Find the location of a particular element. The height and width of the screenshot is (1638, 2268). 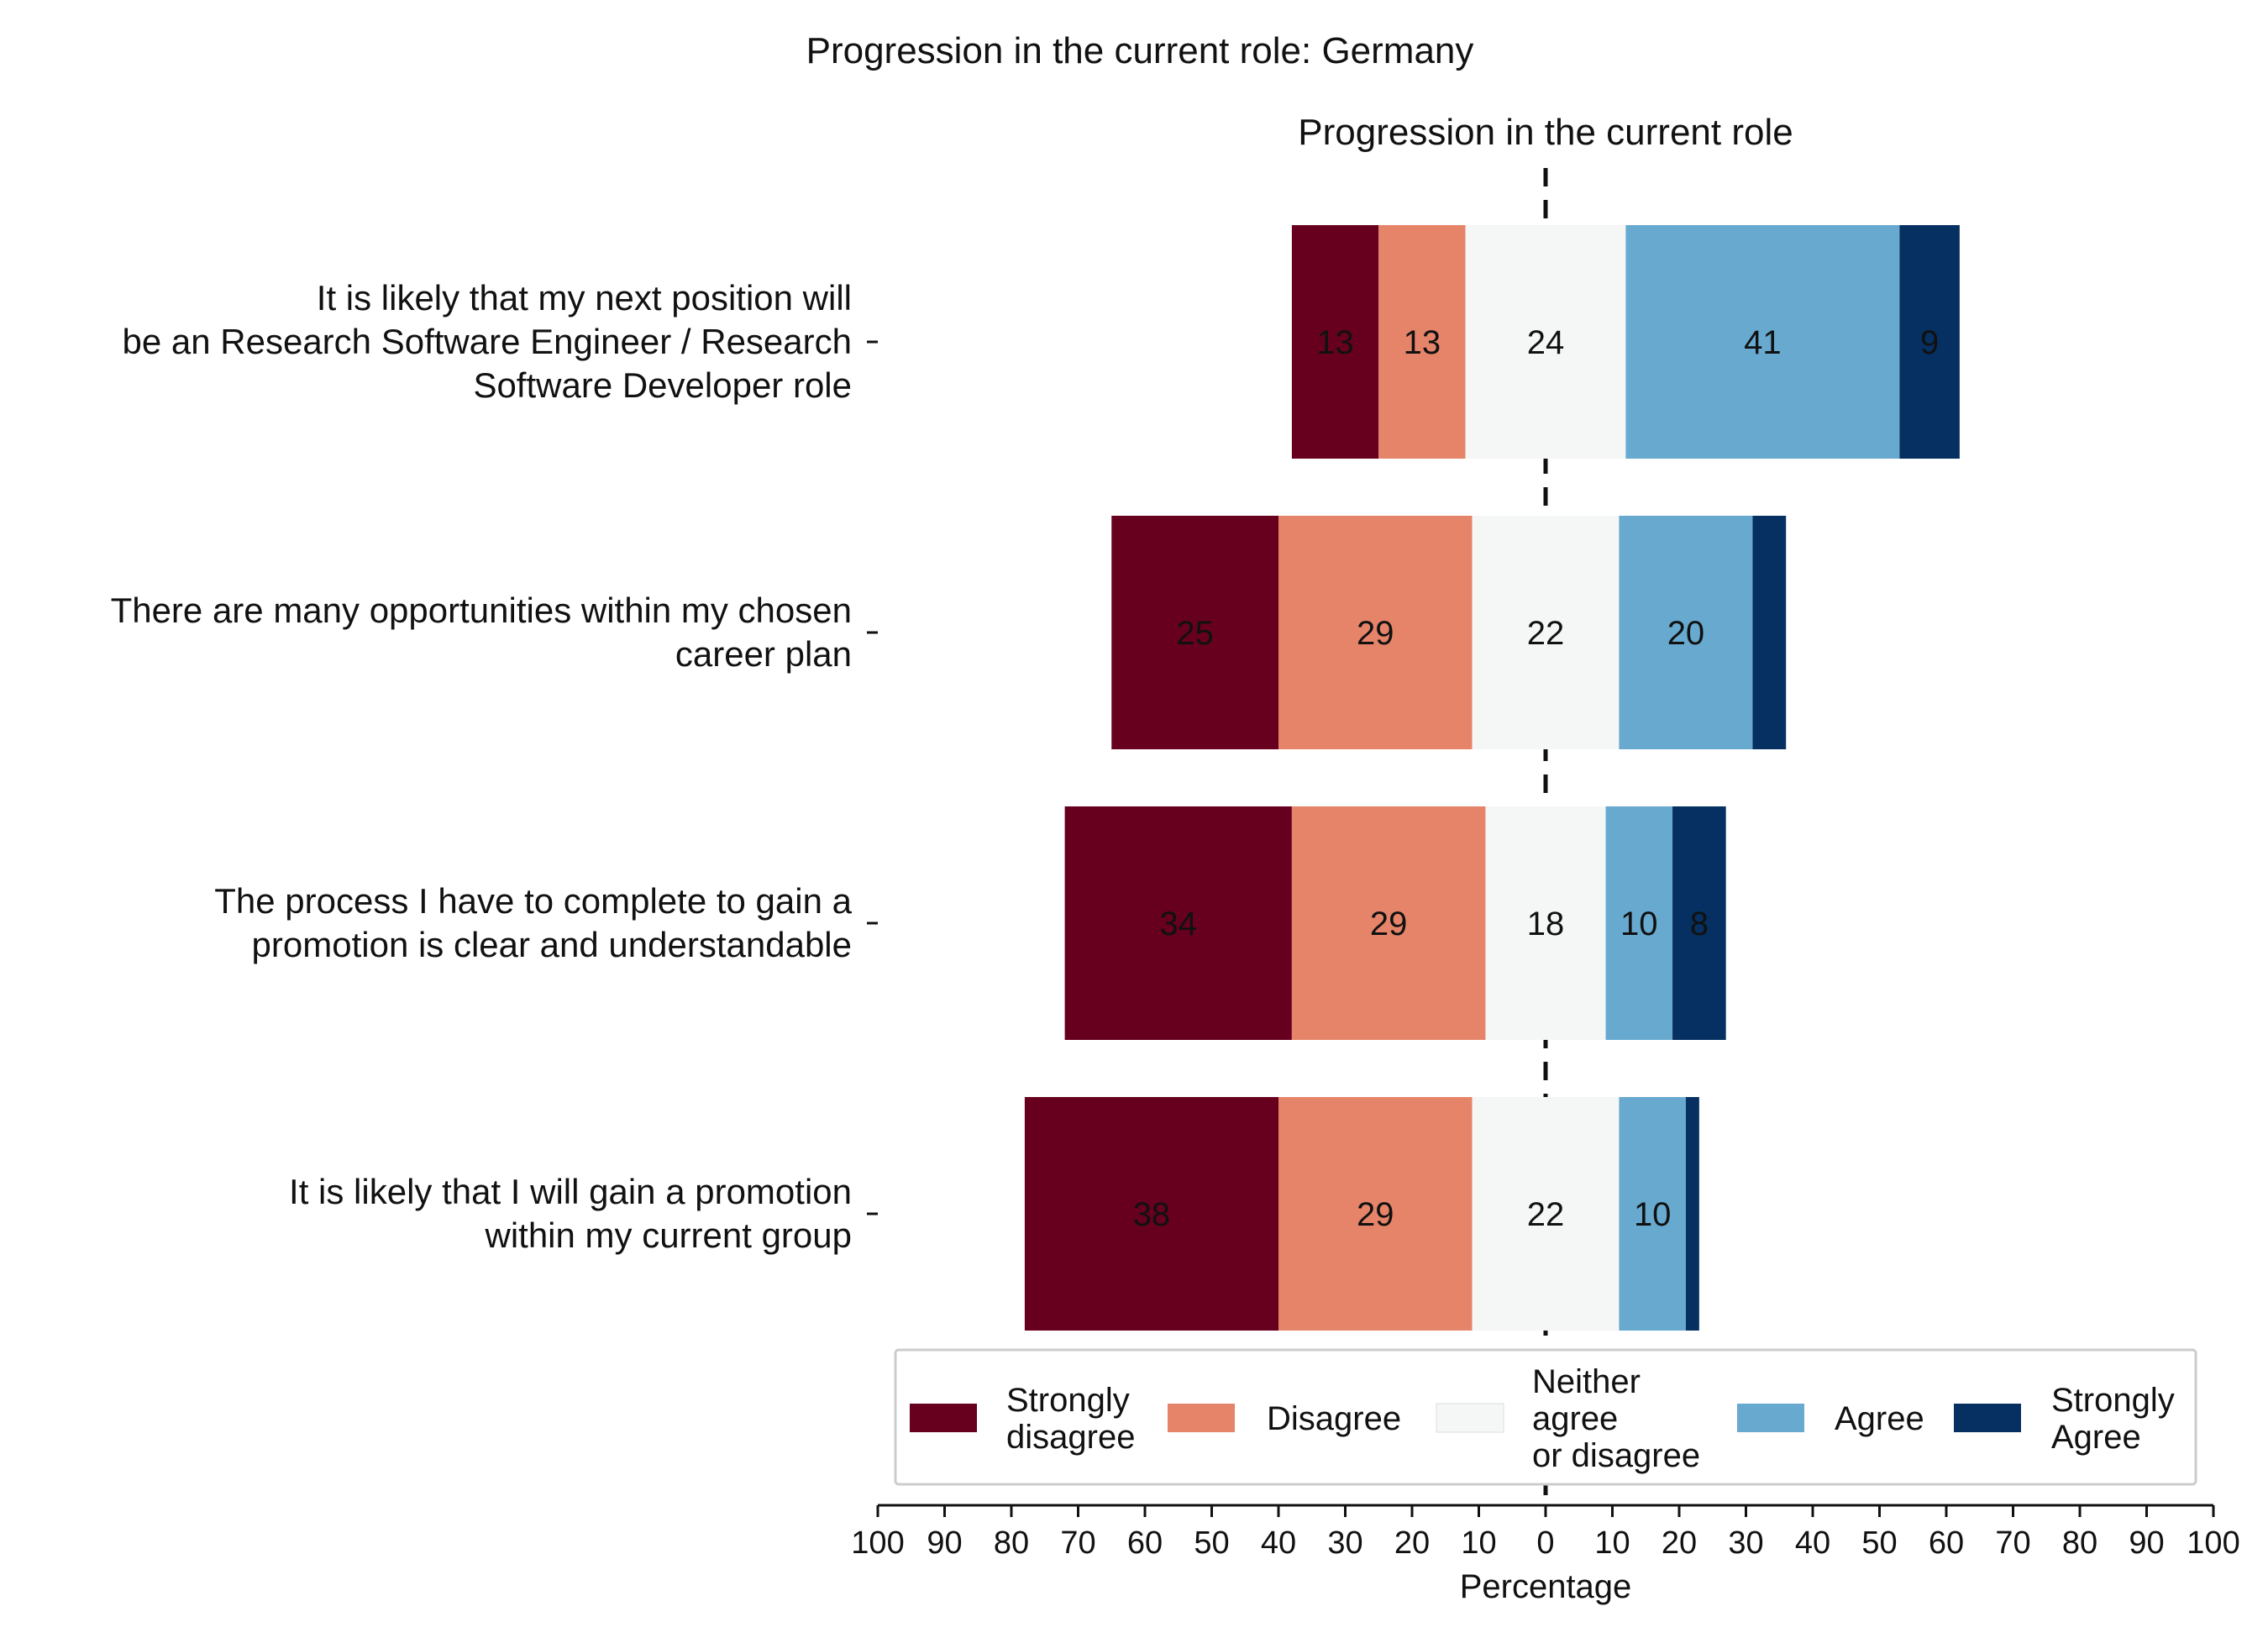

data-label-r4-s4: 10 is located at coordinates (1653, 1214).